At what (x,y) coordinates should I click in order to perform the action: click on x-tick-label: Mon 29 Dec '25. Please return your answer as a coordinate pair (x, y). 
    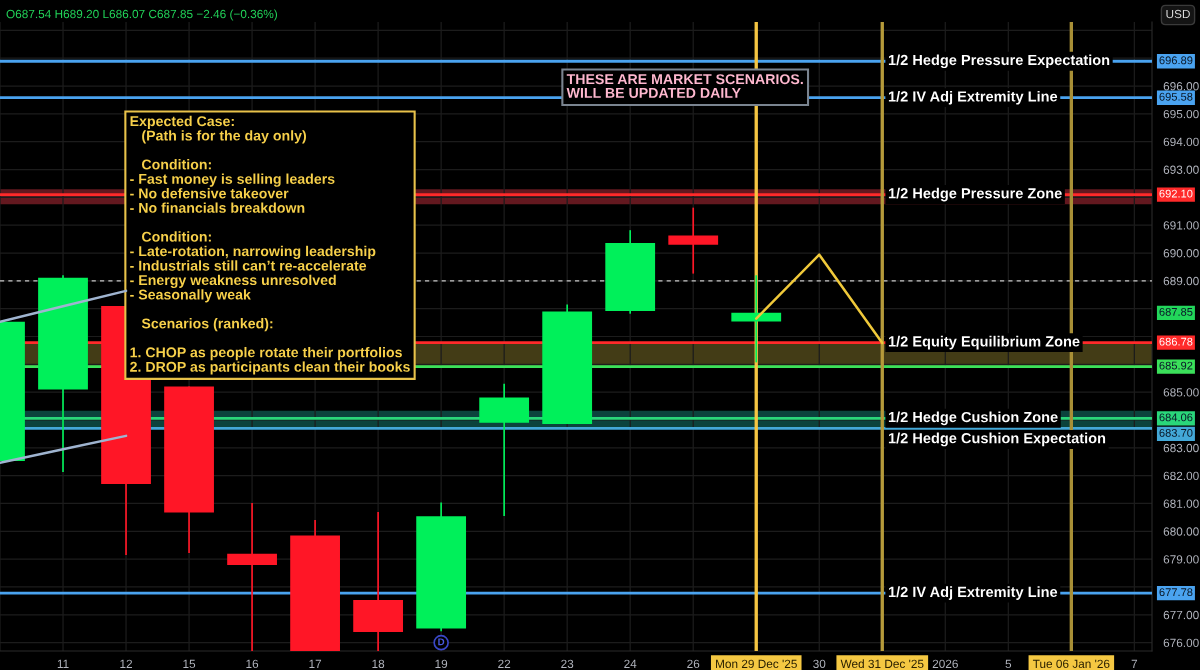
    Looking at the image, I should click on (756, 663).